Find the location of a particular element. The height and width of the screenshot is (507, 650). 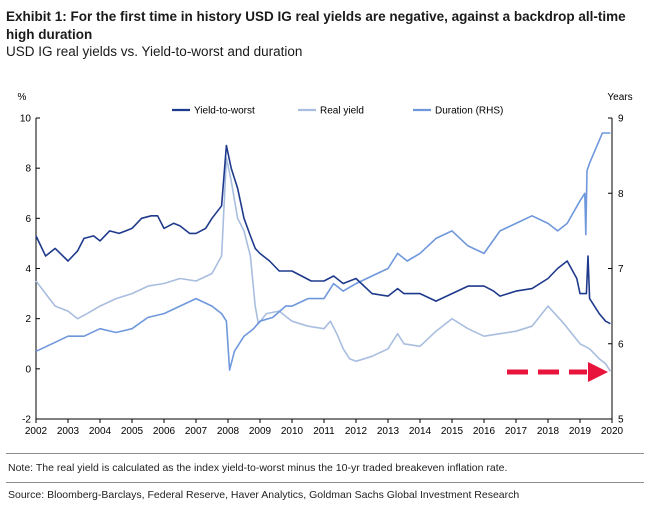

y-tick-right-label: 6 is located at coordinates (621, 344).